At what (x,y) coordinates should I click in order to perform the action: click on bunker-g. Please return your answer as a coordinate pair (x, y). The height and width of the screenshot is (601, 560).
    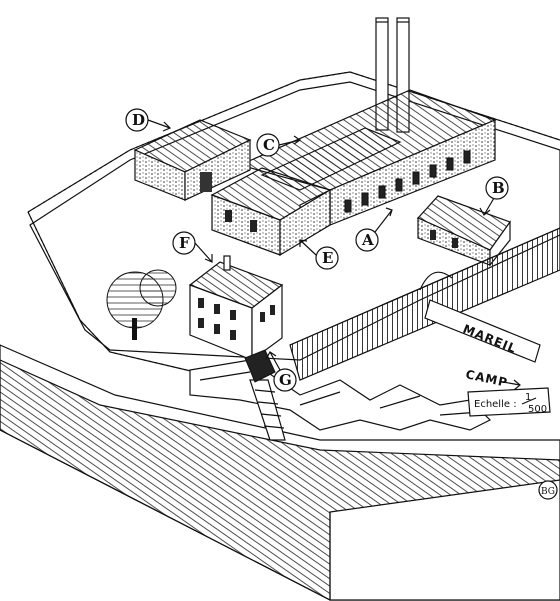
    Looking at the image, I should click on (260, 366).